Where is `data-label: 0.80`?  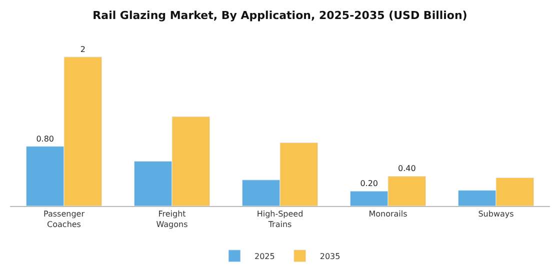
data-label: 0.80 is located at coordinates (45, 139).